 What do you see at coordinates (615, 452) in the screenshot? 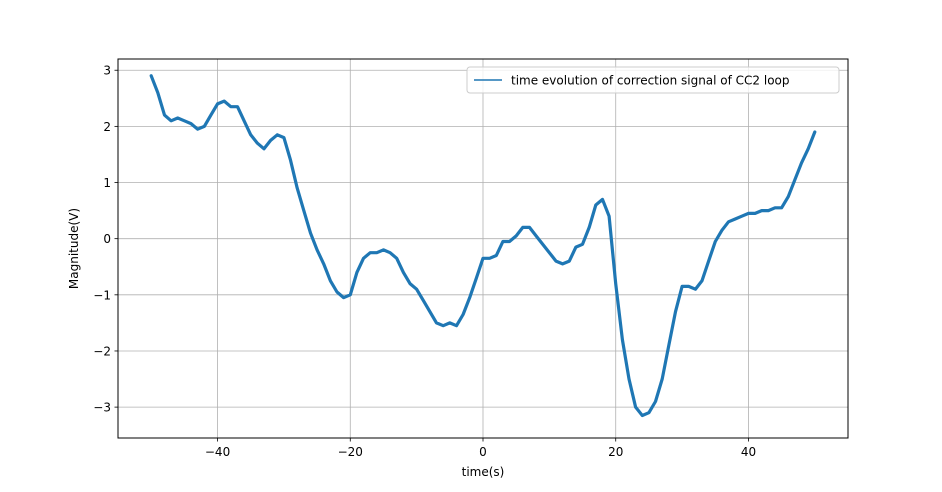
I see `x-tick-label: 20` at bounding box center [615, 452].